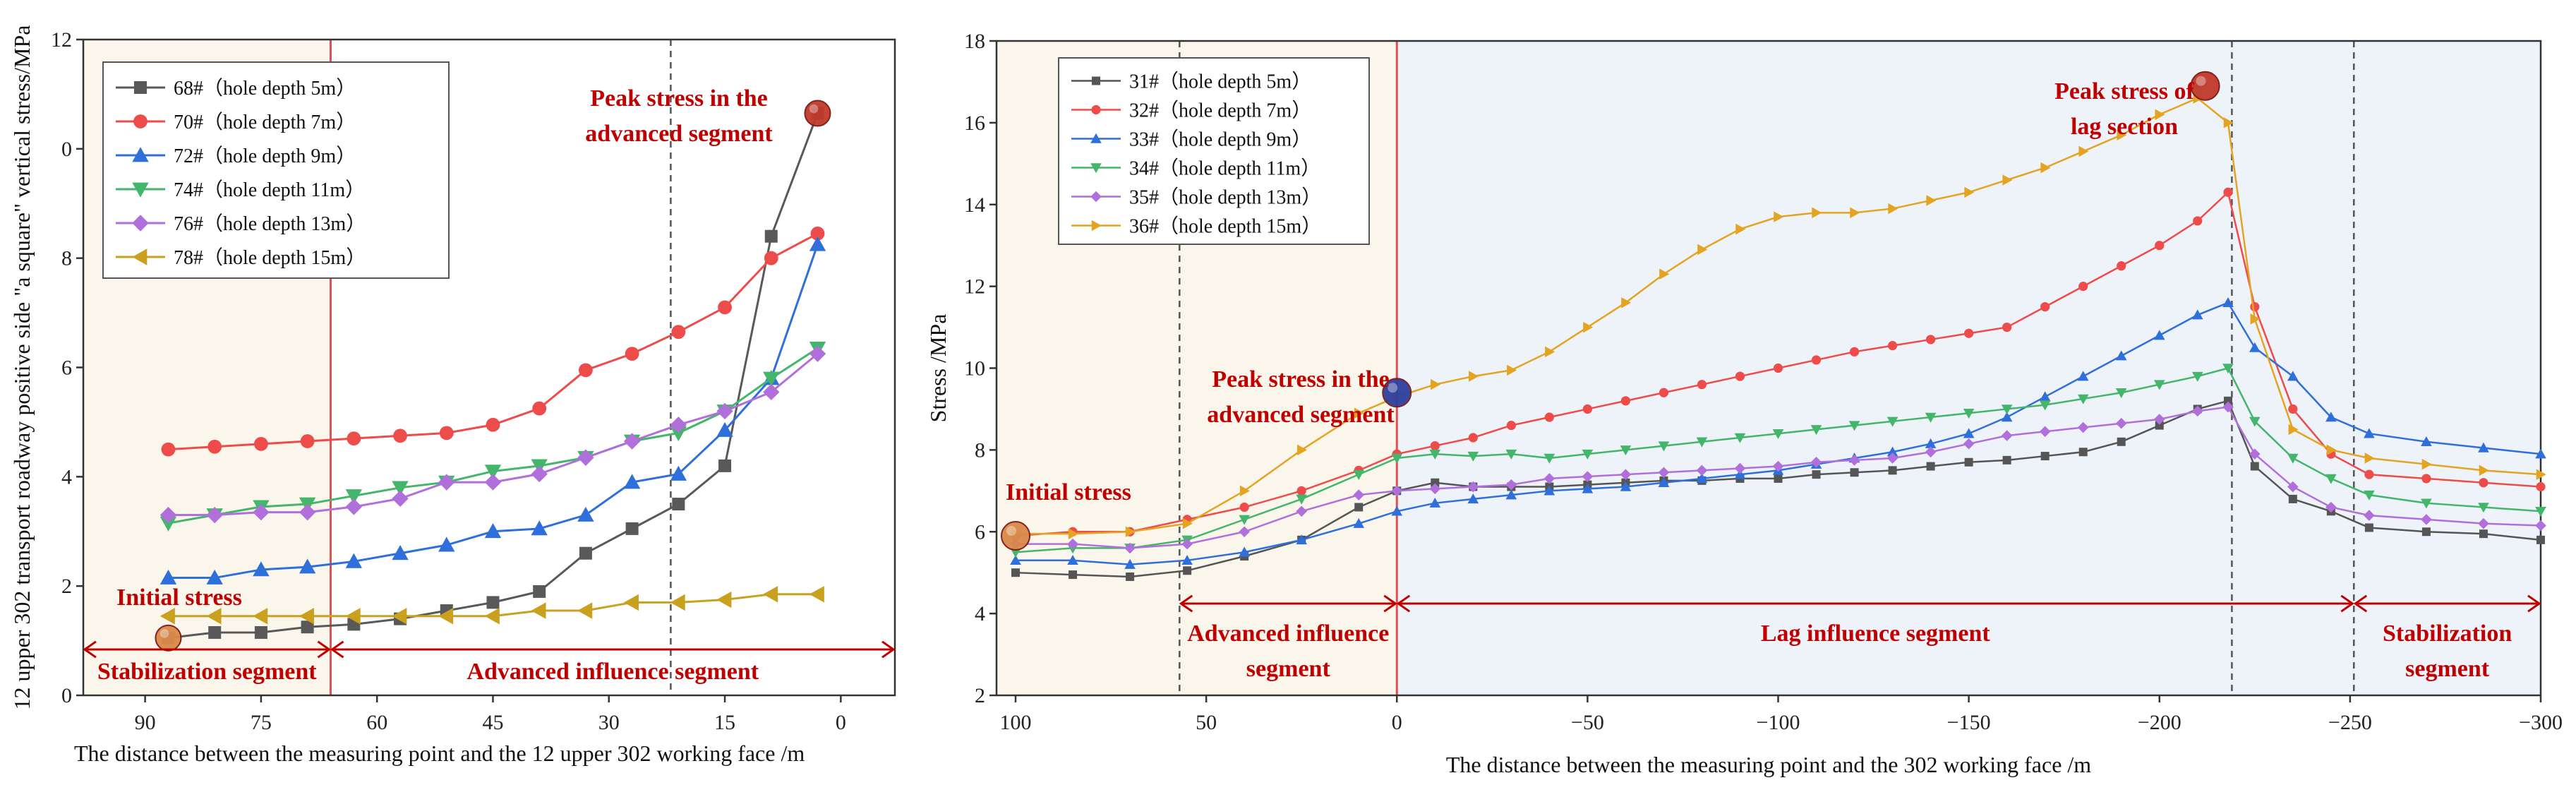 The image size is (2576, 797). Describe the element at coordinates (2159, 722) in the screenshot. I see `x-tick-label: −200` at that location.